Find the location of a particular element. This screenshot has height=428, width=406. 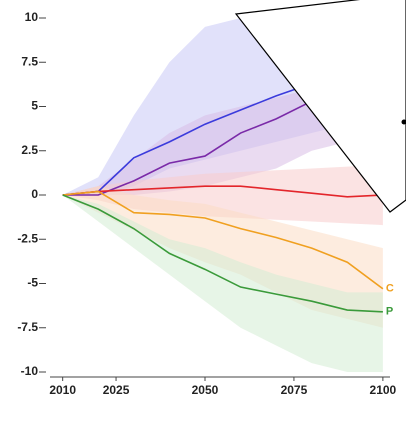

series-line is located at coordinates (222, 191).